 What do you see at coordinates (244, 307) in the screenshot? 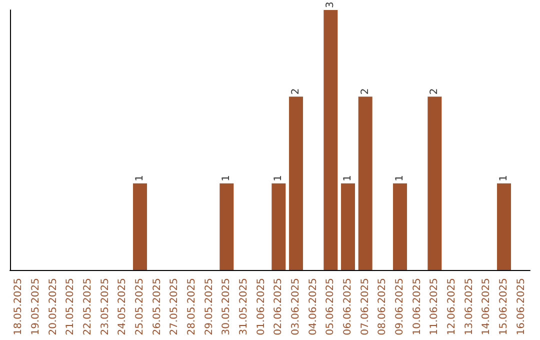
I see `x-tick-label: 31.05.2025` at bounding box center [244, 307].